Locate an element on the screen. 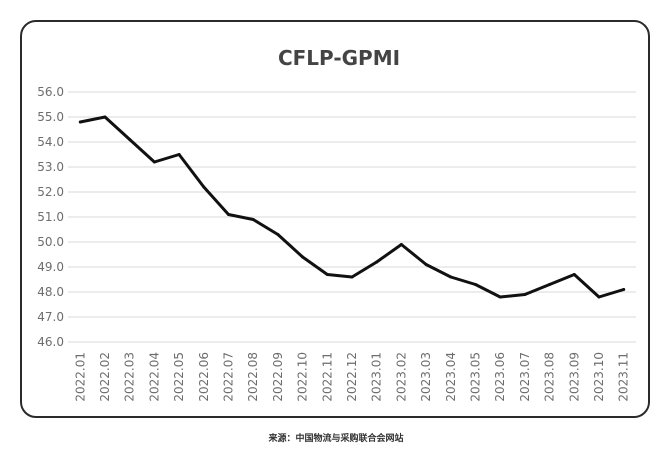  x-tick-label: 2022.09 is located at coordinates (278, 377).